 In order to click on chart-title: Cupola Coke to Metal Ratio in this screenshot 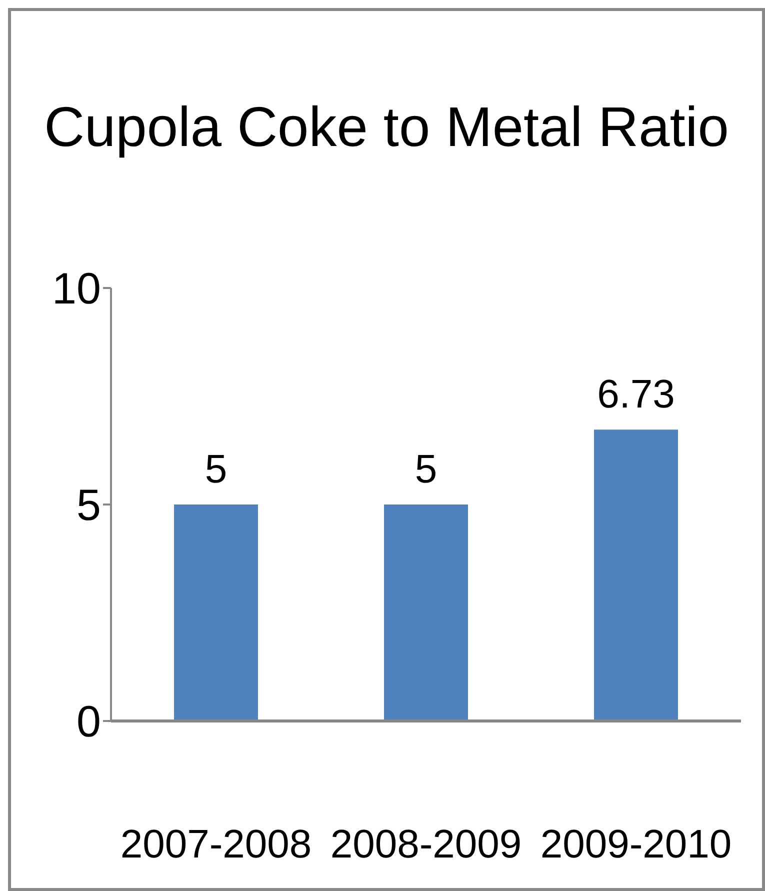, I will do `click(386, 127)`.